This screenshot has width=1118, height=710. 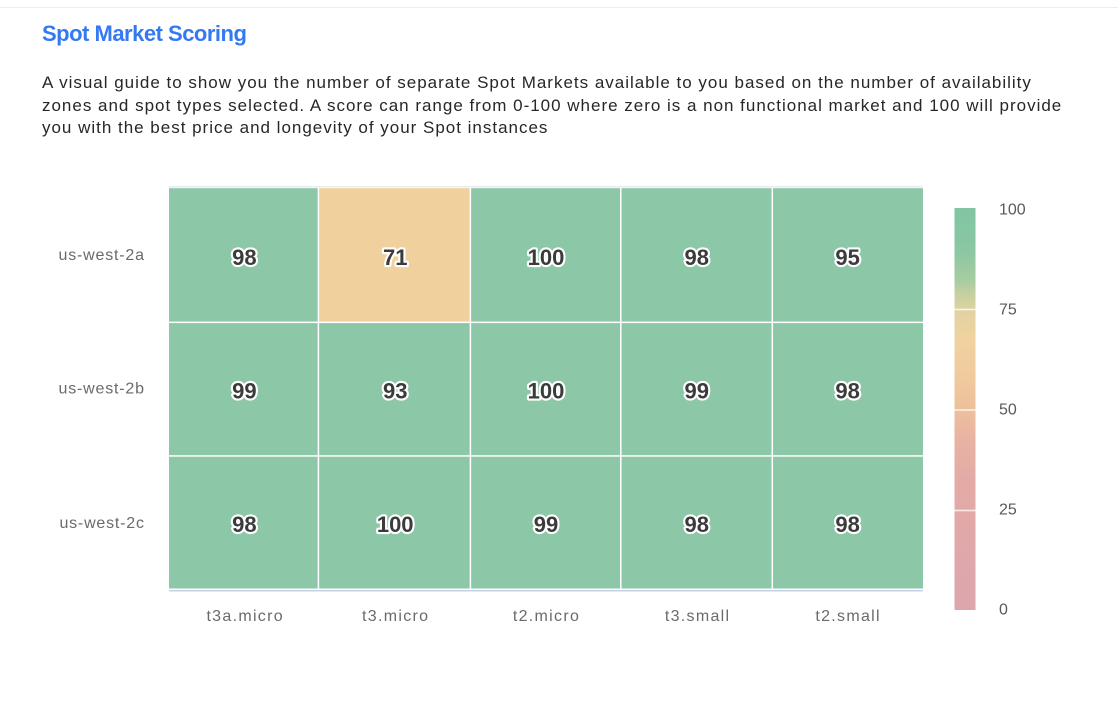 What do you see at coordinates (102, 255) in the screenshot?
I see `svg-text: us-west-2a` at bounding box center [102, 255].